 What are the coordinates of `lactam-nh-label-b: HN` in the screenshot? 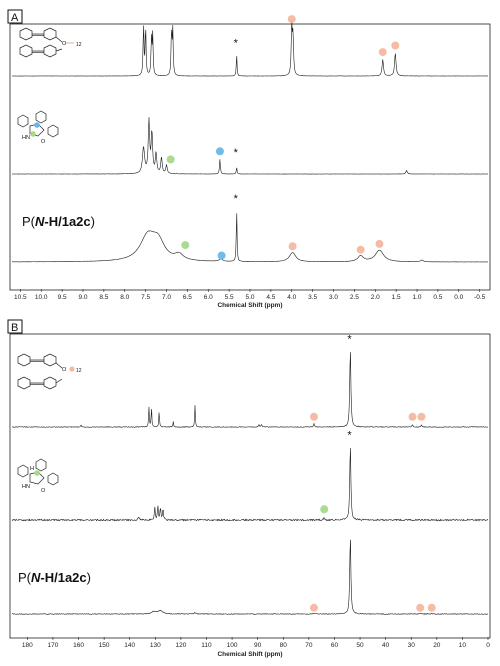 It's located at (26, 487).